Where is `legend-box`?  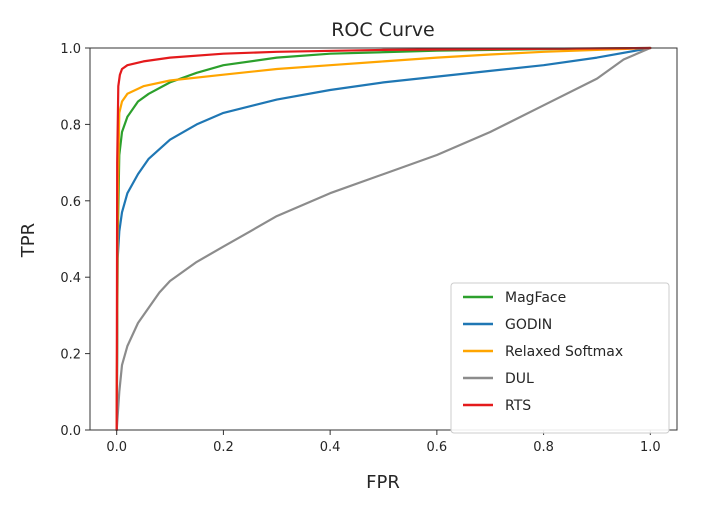 legend-box is located at coordinates (560, 358).